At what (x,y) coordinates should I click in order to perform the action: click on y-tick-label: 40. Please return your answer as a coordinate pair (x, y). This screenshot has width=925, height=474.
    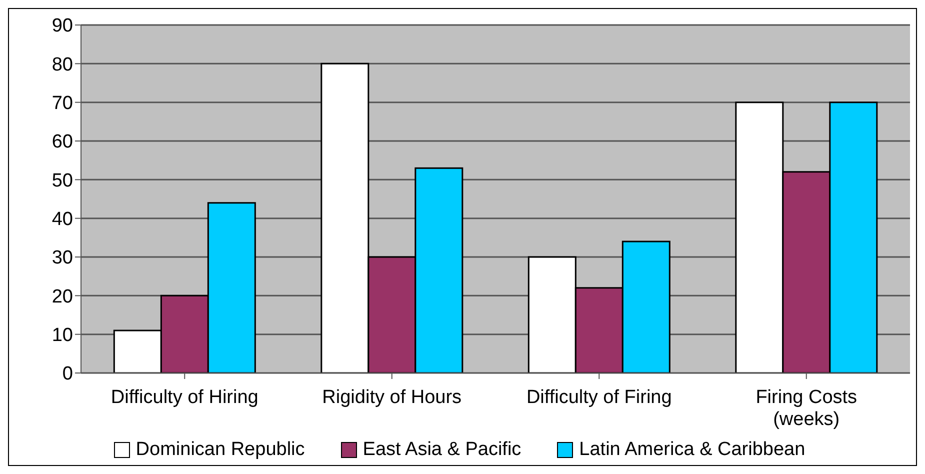
    Looking at the image, I should click on (62, 219).